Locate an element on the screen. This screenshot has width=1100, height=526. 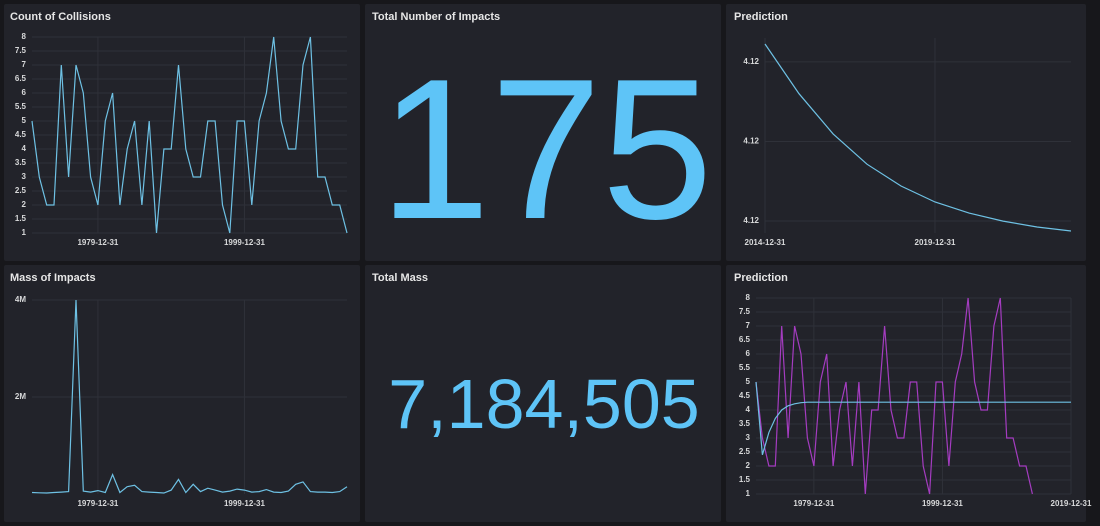
panel-title: Total Number of Impacts is located at coordinates (436, 17).